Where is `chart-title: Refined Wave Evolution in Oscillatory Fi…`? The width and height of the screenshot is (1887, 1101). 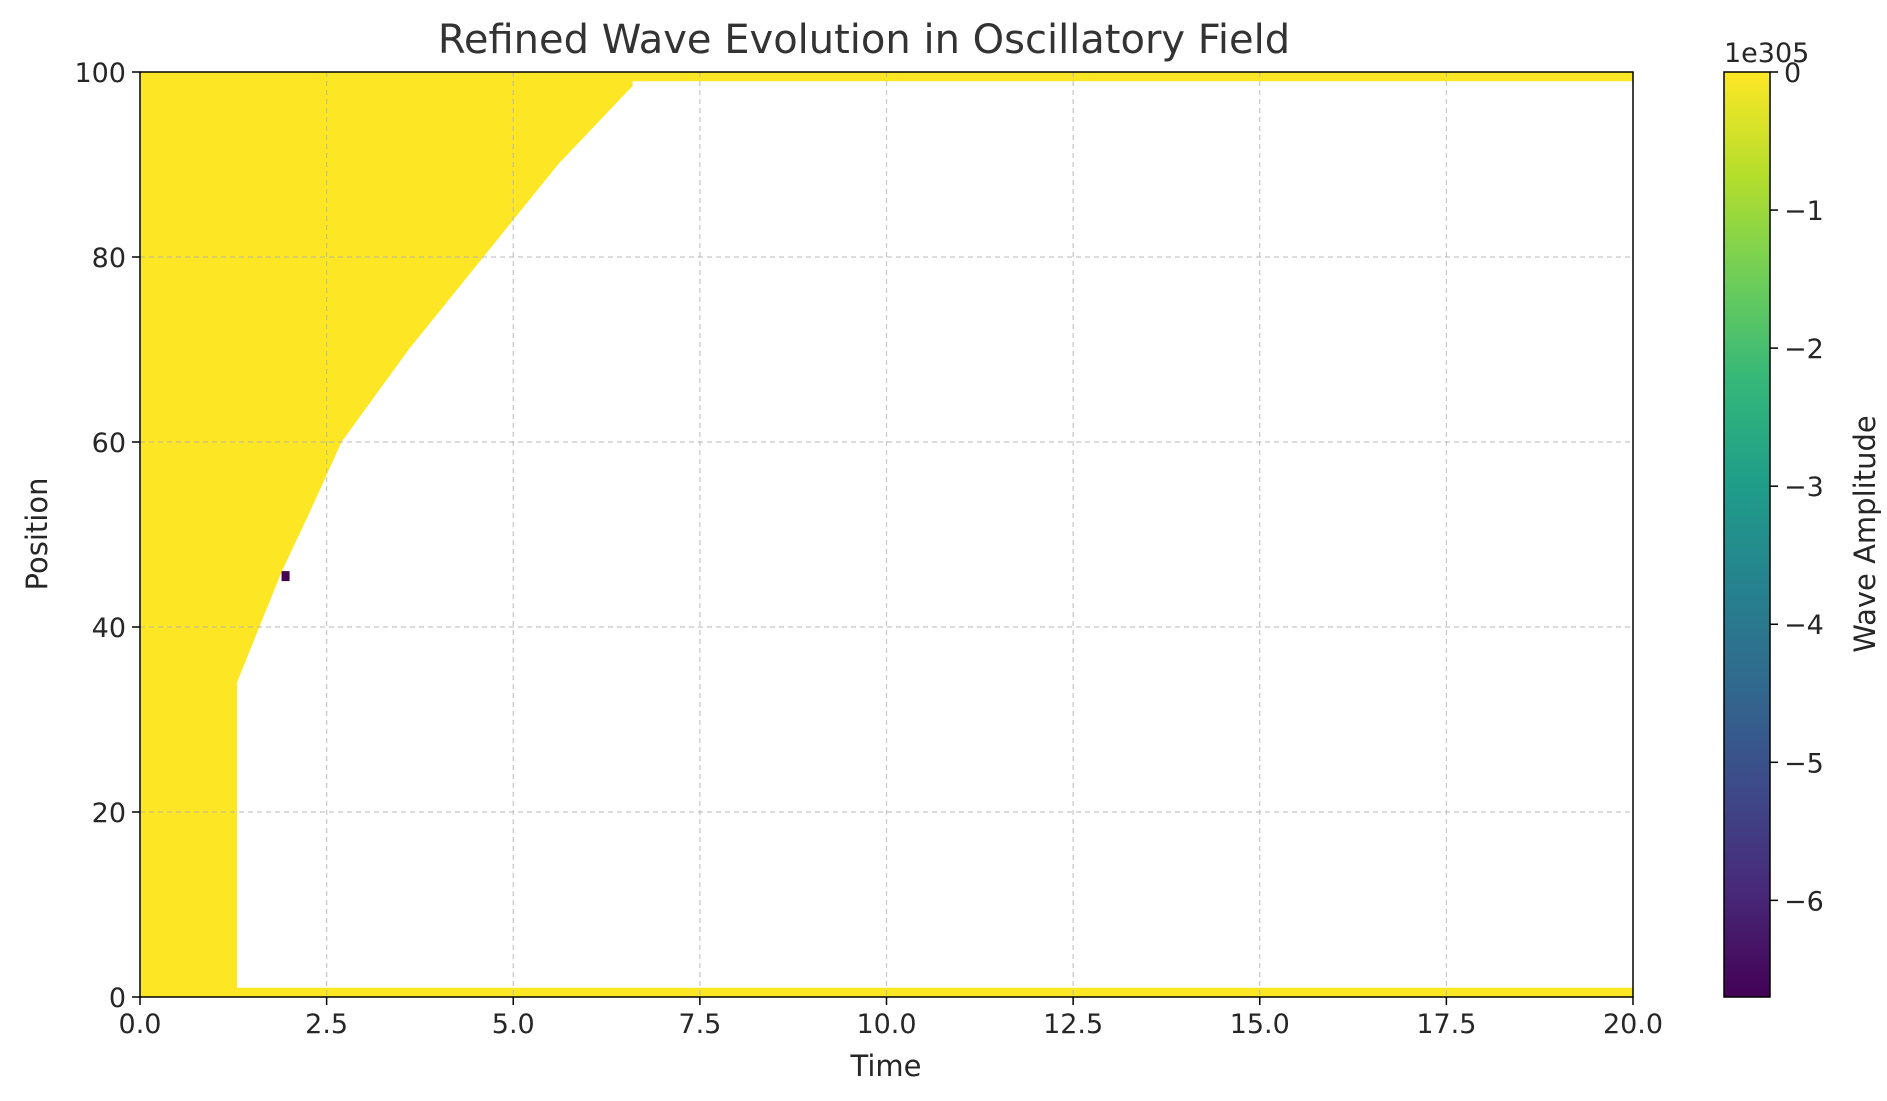 chart-title: Refined Wave Evolution in Oscillatory Fi… is located at coordinates (864, 40).